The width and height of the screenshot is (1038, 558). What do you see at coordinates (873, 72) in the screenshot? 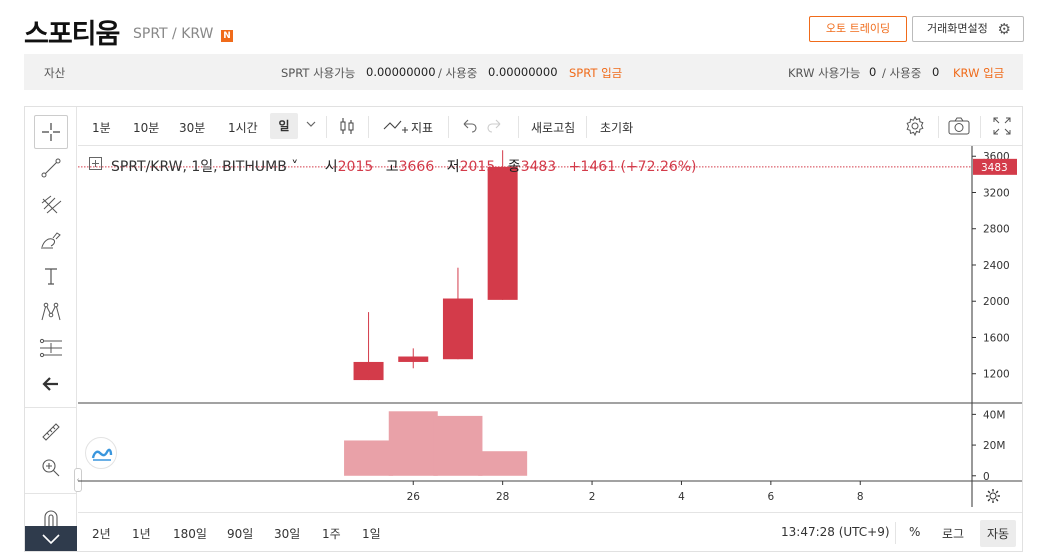
I see `krw-available-value: 0` at bounding box center [873, 72].